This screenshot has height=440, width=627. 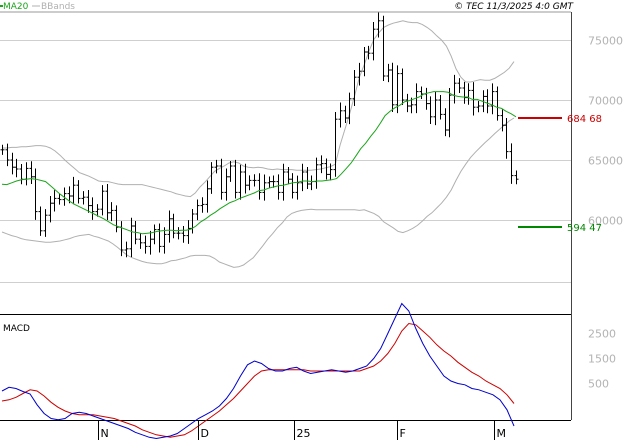 What do you see at coordinates (605, 221) in the screenshot?
I see `price-y-tick-label: 60000` at bounding box center [605, 221].